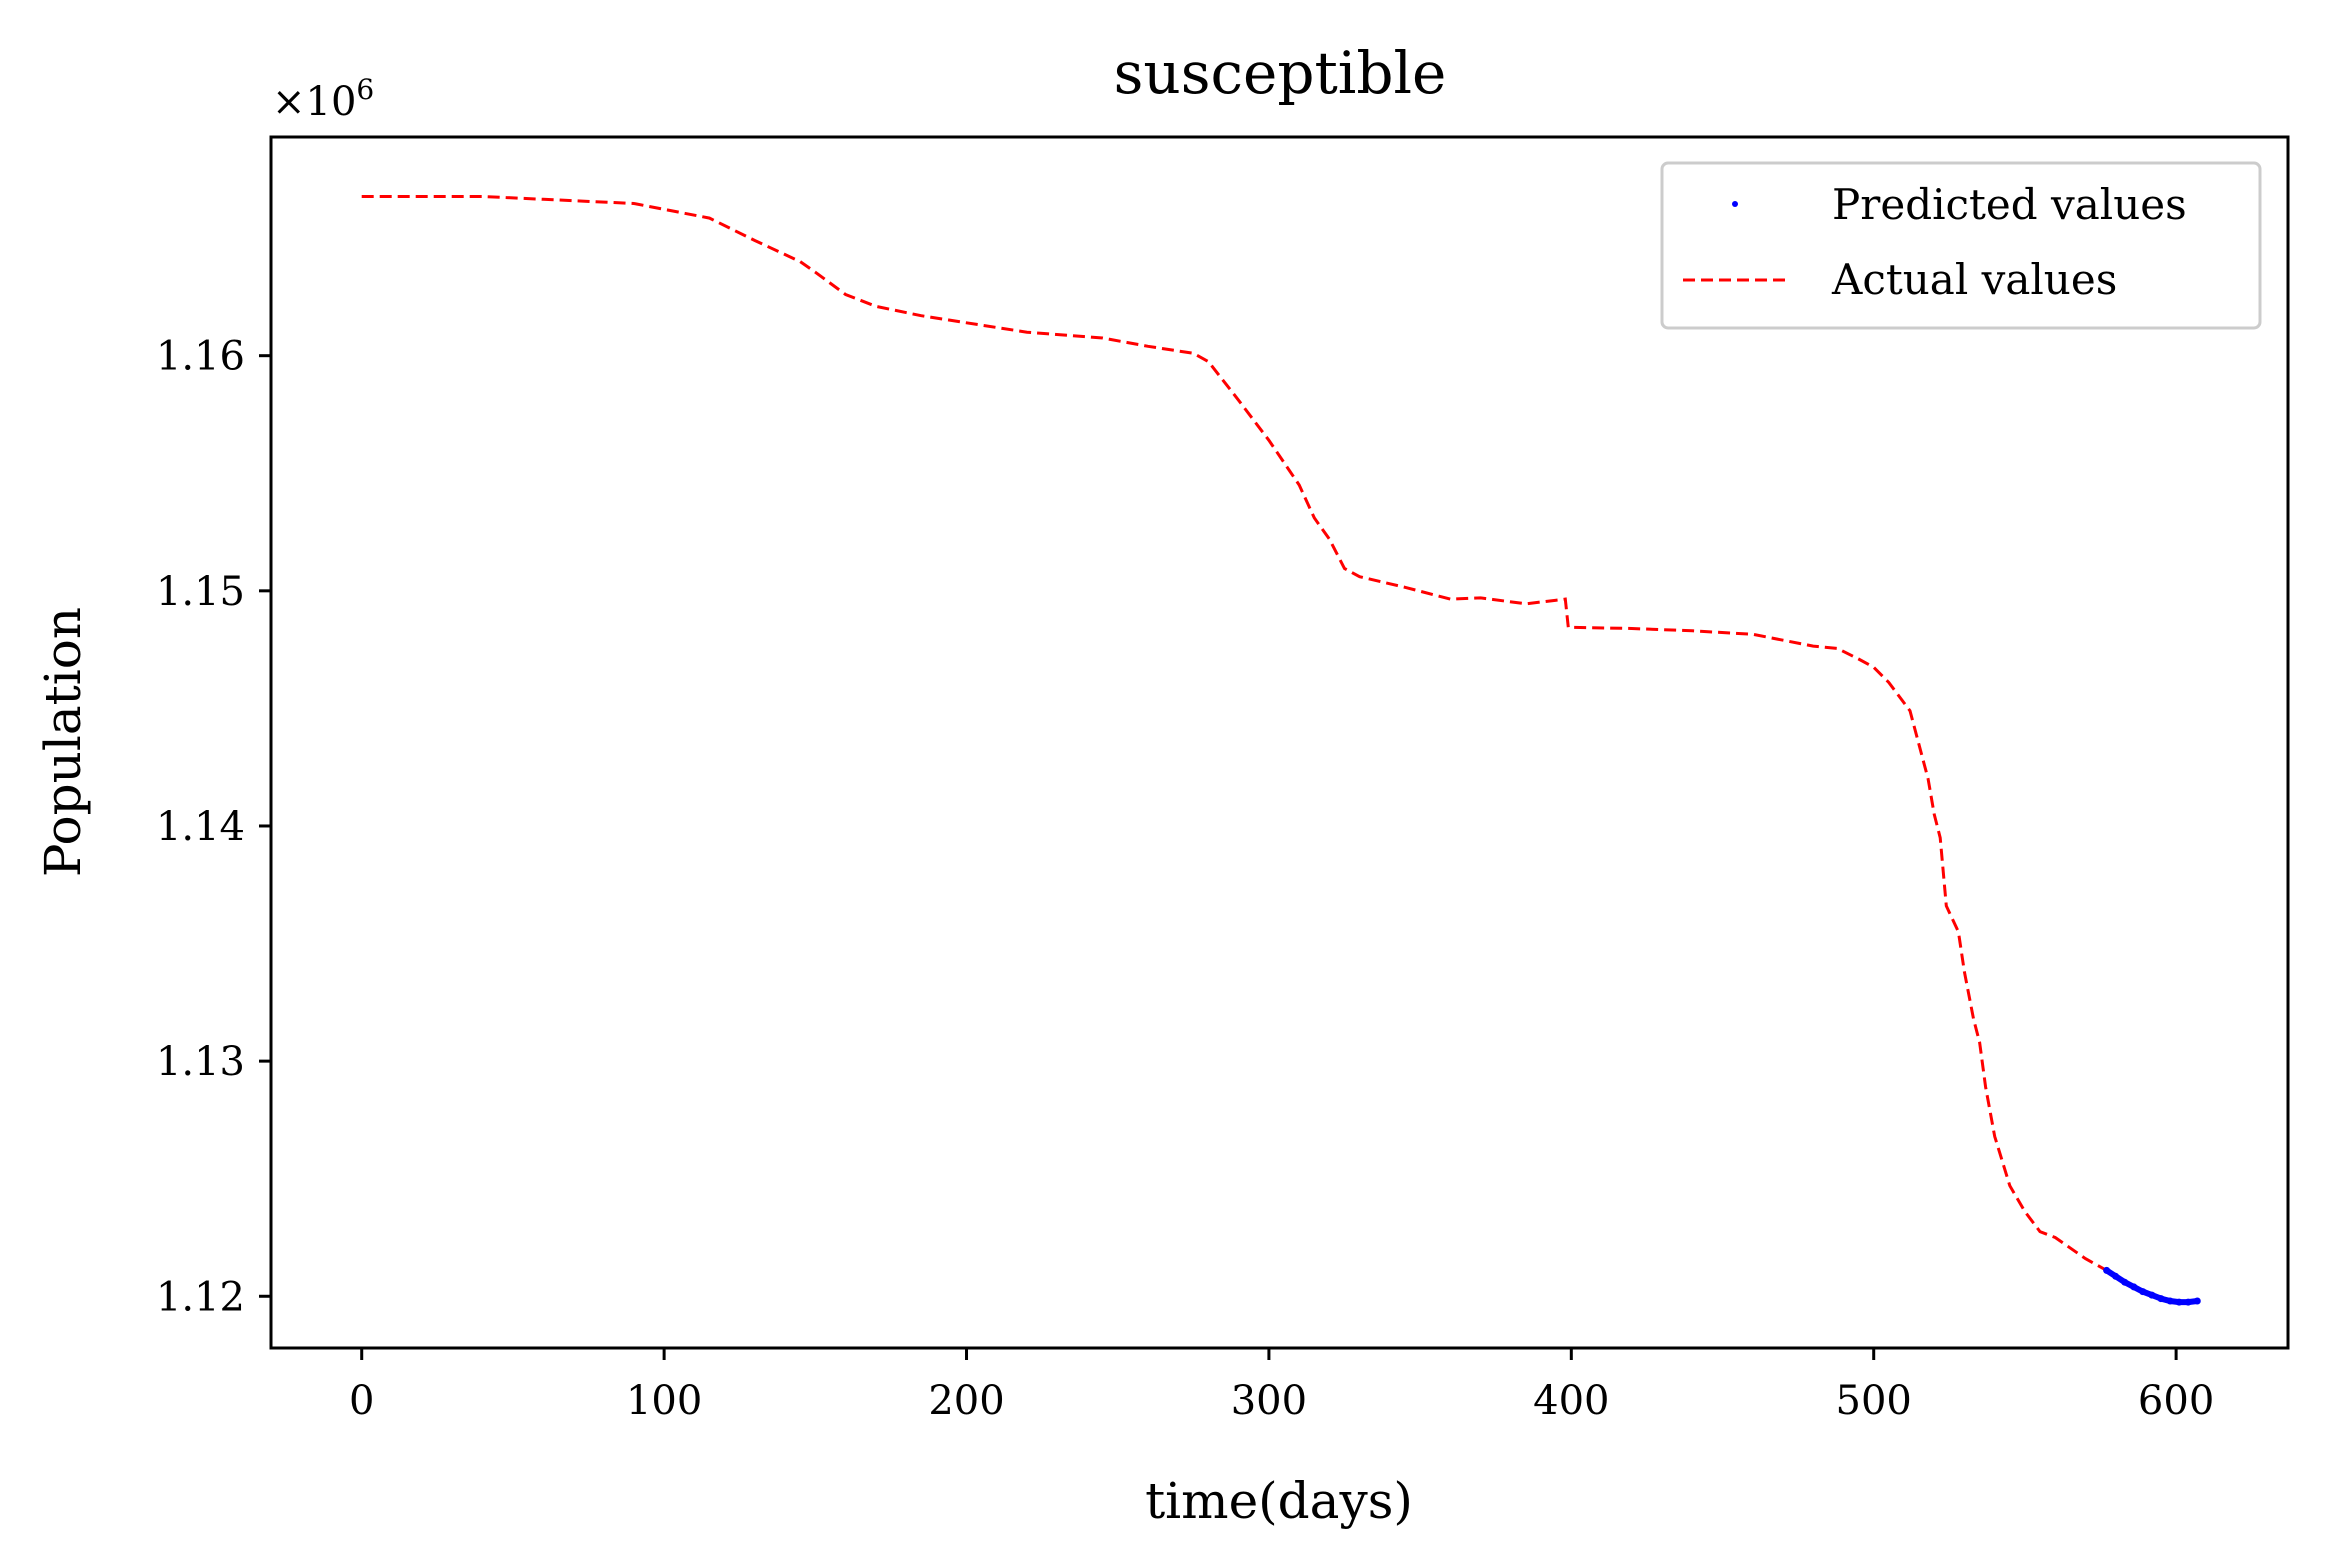 The image size is (2325, 1566). I want to click on legend: Predicted values Actual values, so click(1961, 245).